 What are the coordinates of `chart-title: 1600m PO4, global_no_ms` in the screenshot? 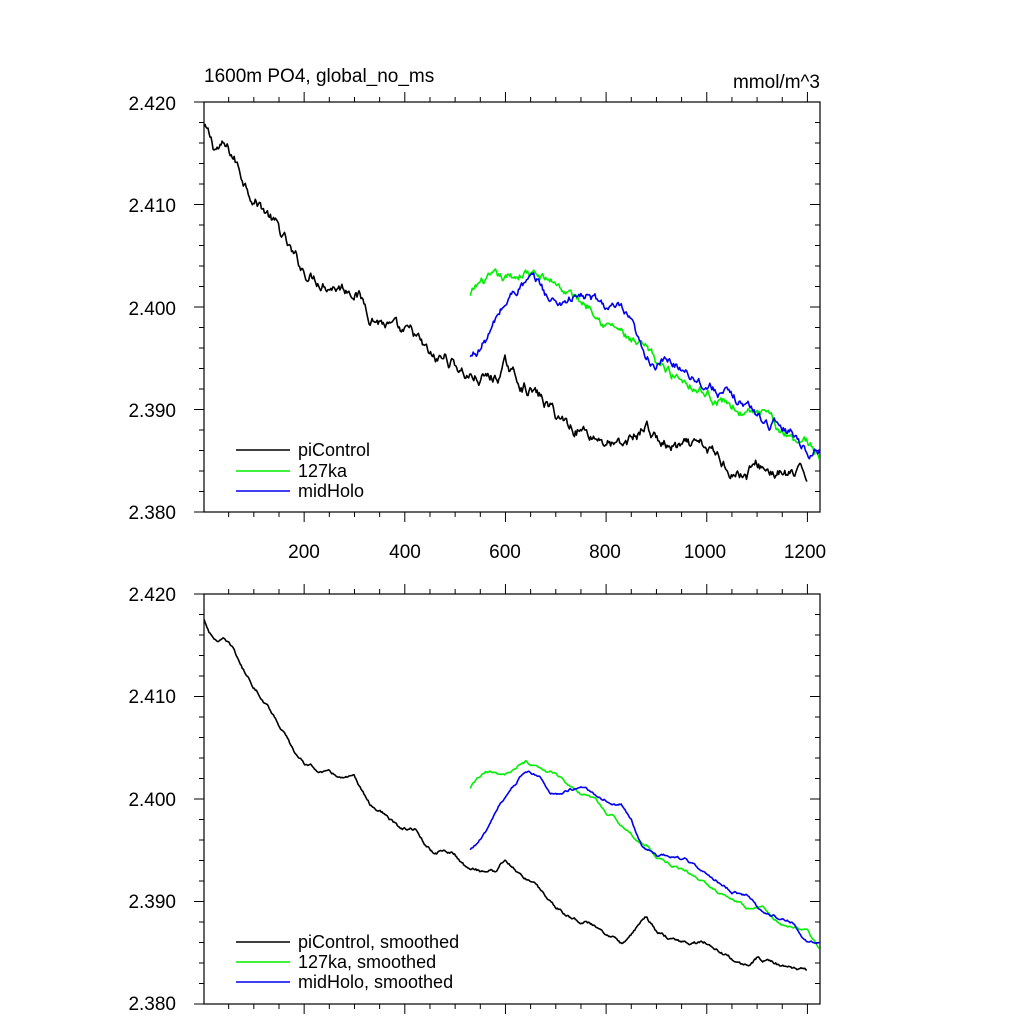 It's located at (319, 76).